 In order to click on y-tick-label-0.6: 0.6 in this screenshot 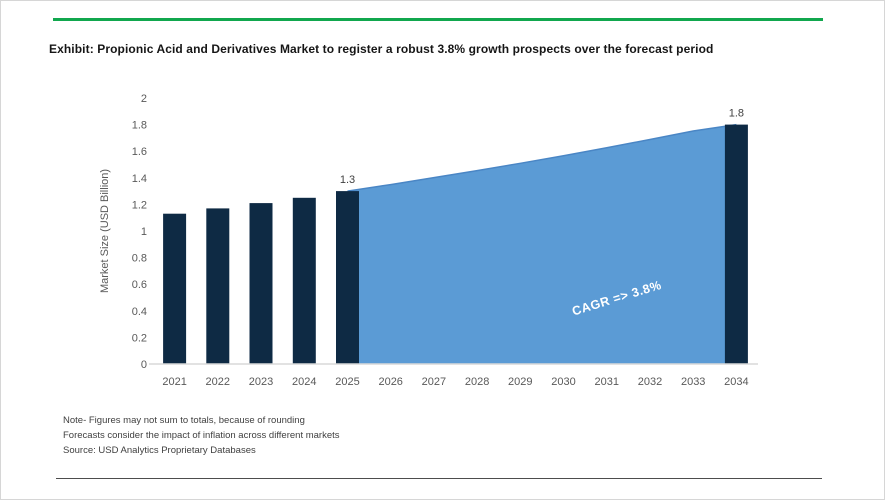, I will do `click(139, 285)`.